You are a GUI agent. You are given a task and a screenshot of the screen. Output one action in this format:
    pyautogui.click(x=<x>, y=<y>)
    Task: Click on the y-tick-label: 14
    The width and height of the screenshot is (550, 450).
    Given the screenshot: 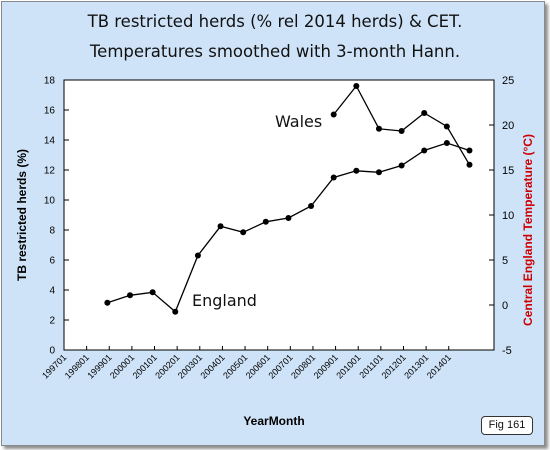 What is the action you would take?
    pyautogui.click(x=50, y=141)
    